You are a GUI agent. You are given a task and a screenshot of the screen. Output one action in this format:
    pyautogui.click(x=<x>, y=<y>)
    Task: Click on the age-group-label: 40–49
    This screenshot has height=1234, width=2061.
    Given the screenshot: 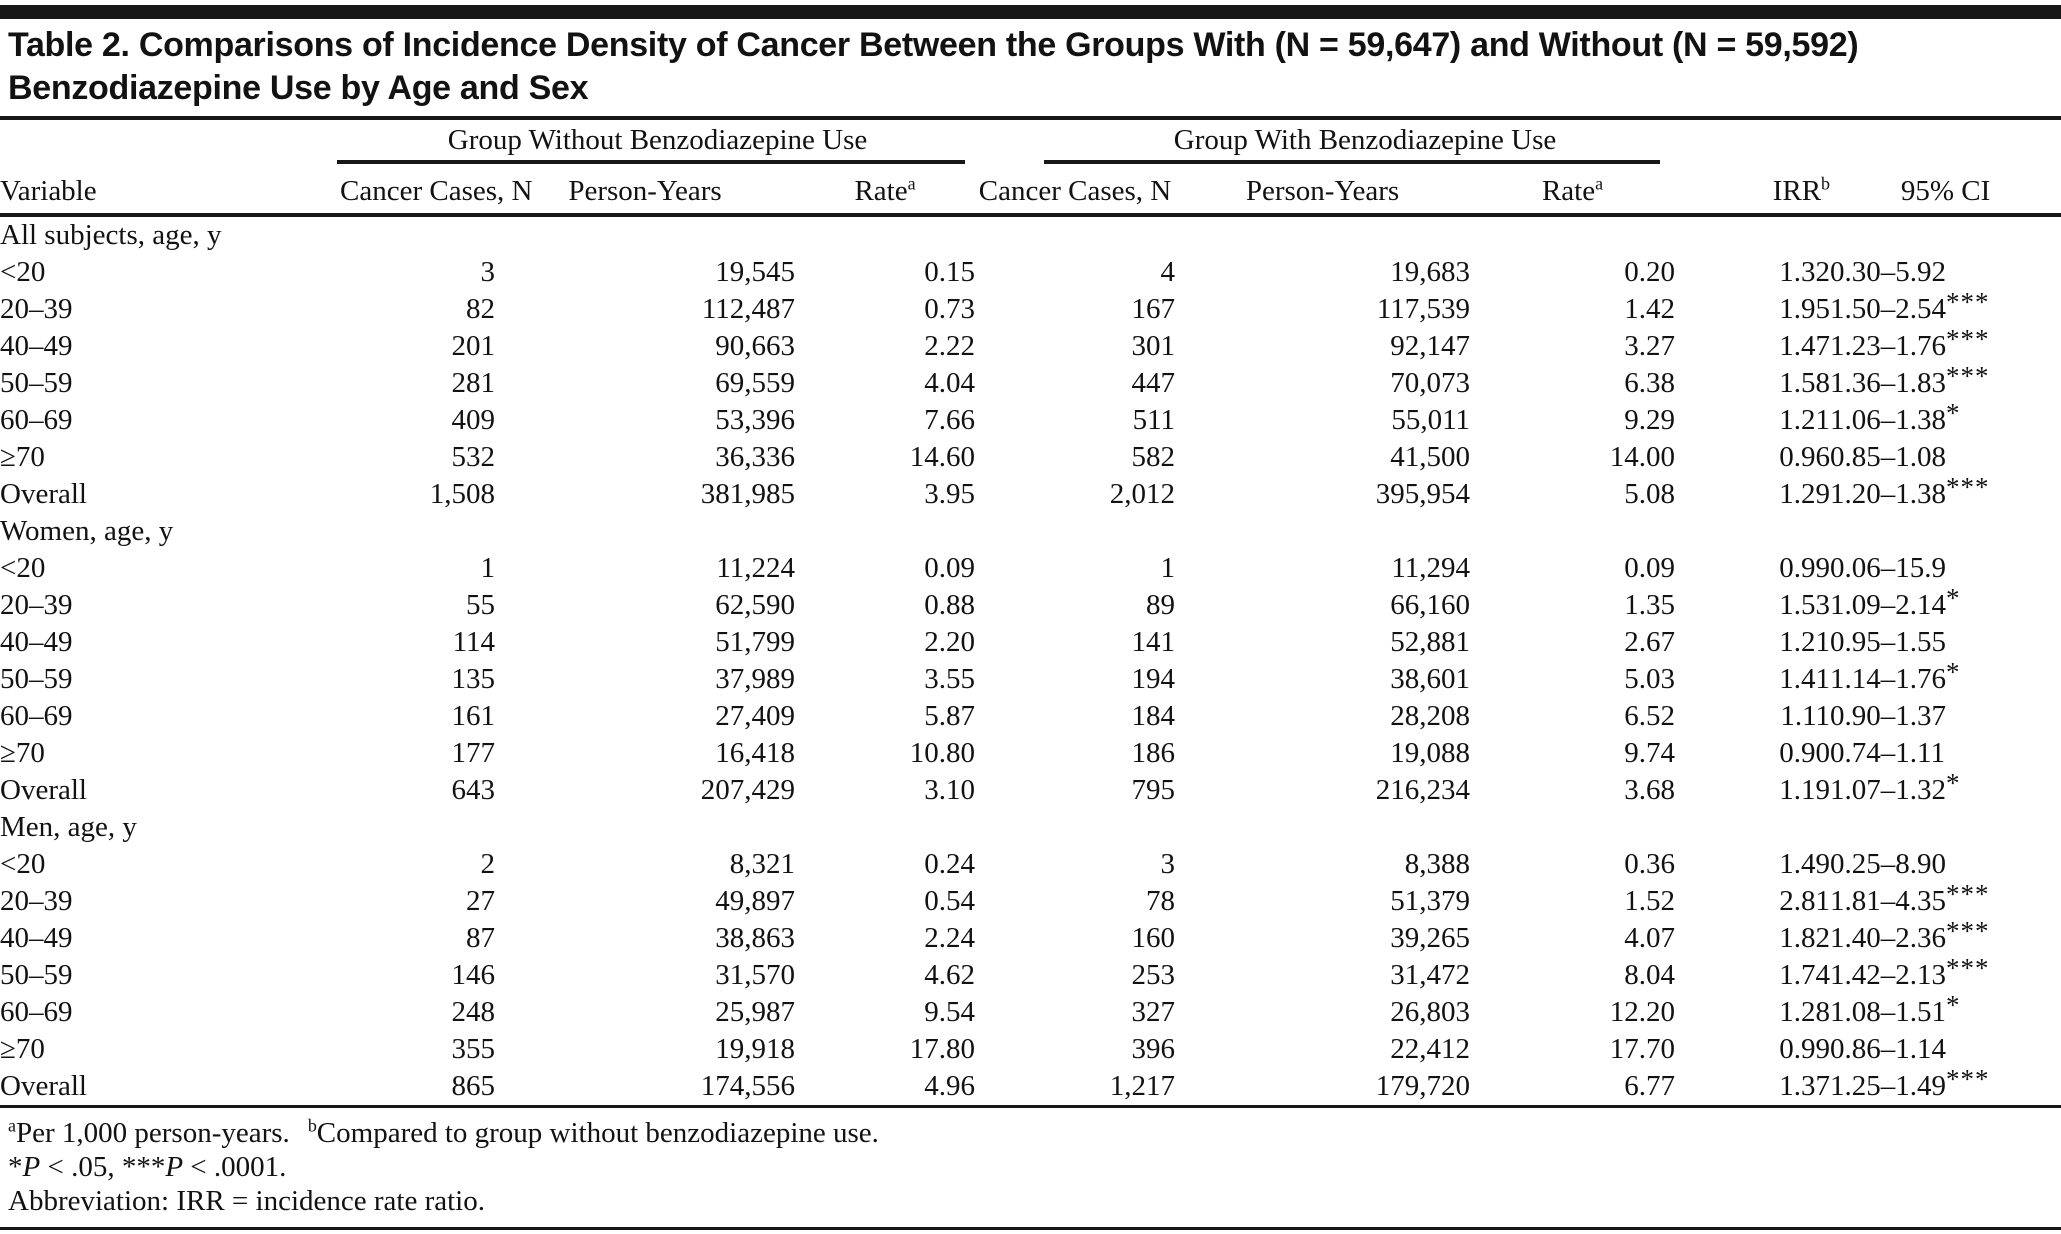 What is the action you would take?
    pyautogui.click(x=36, y=938)
    